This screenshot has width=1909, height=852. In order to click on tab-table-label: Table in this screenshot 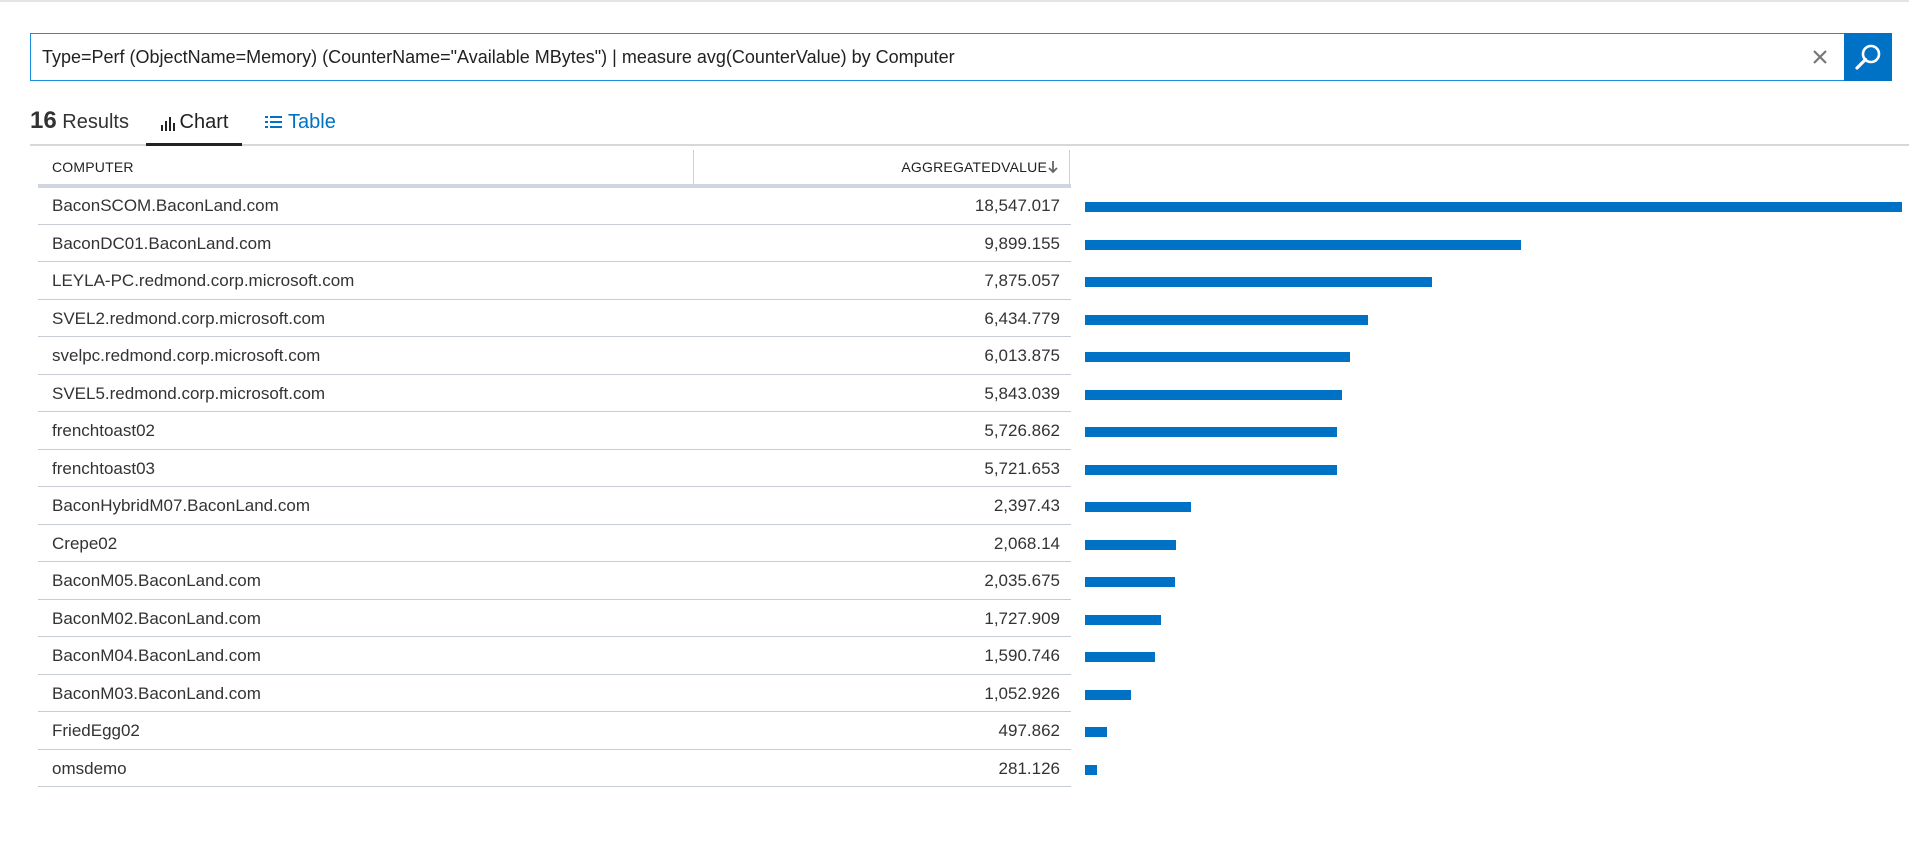, I will do `click(312, 121)`.